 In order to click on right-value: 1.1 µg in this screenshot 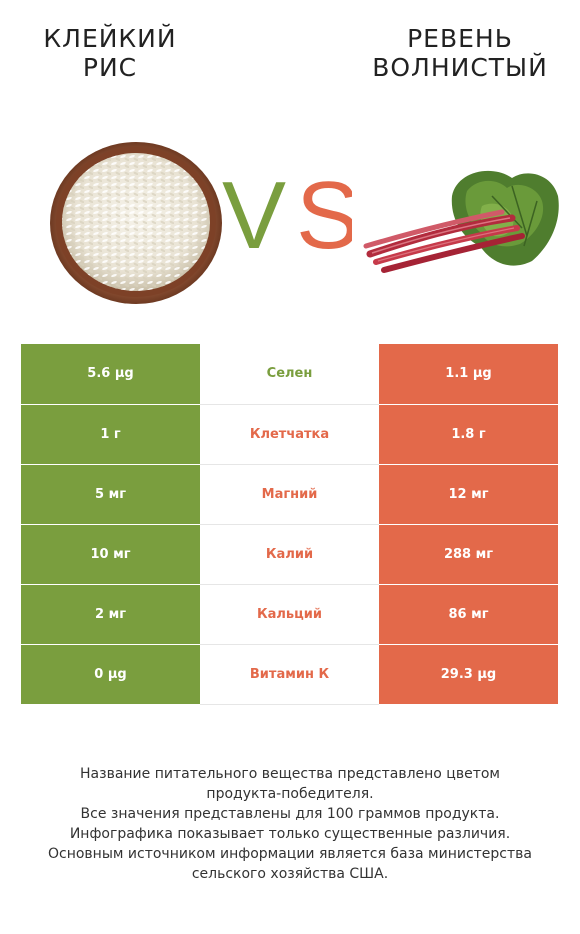, I will do `click(468, 374)`.